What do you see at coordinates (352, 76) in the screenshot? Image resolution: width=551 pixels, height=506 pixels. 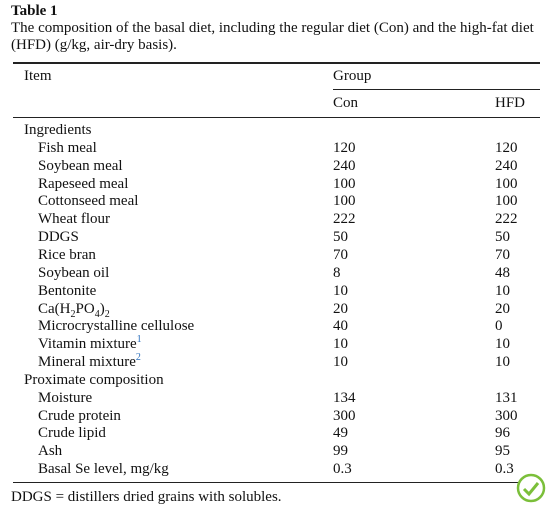 I see `header-group: Group` at bounding box center [352, 76].